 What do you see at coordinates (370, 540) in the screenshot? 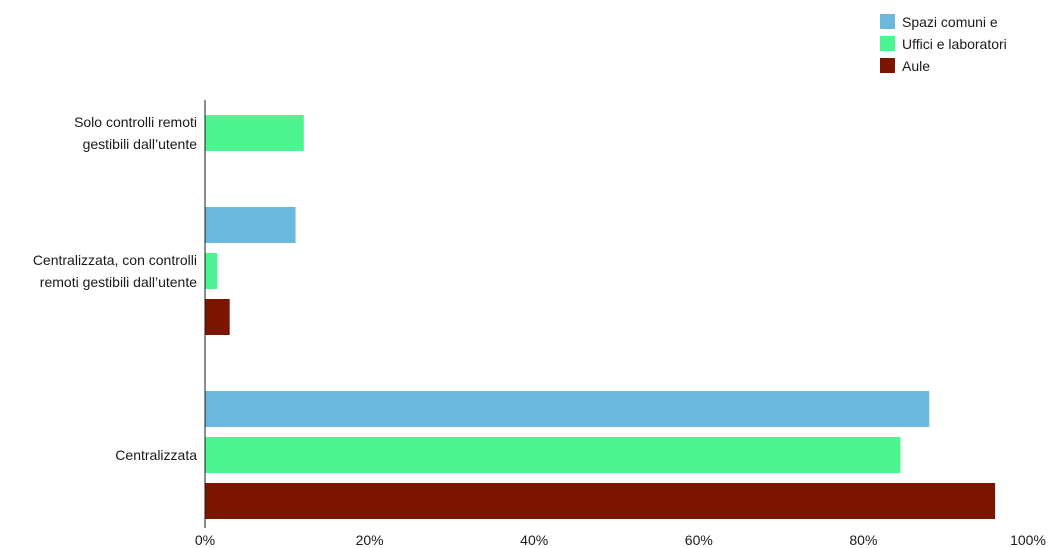
I see `x-tick-label: 20%` at bounding box center [370, 540].